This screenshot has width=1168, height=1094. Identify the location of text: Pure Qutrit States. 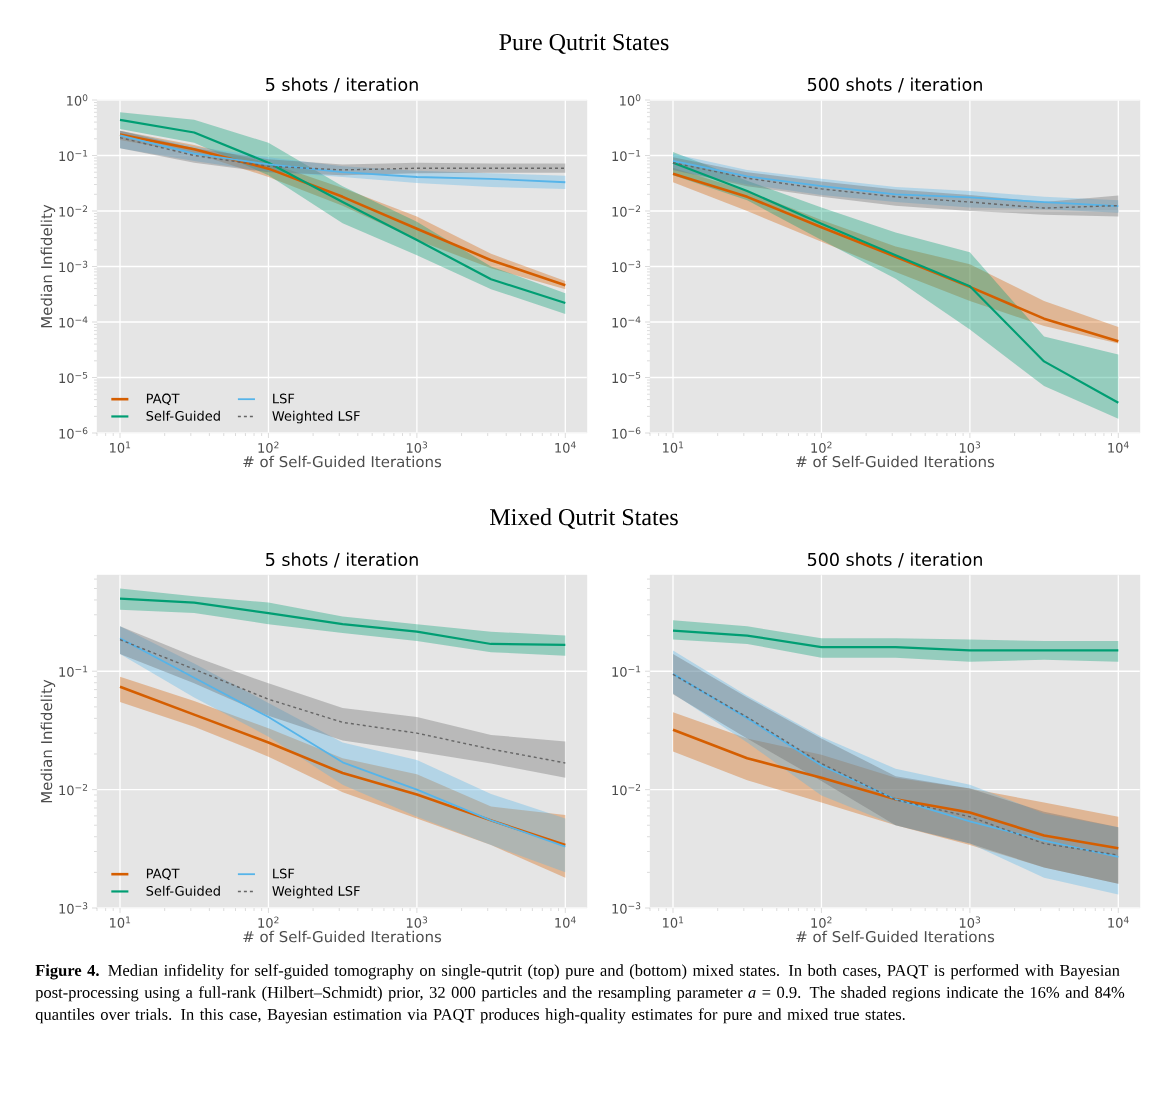
(584, 44).